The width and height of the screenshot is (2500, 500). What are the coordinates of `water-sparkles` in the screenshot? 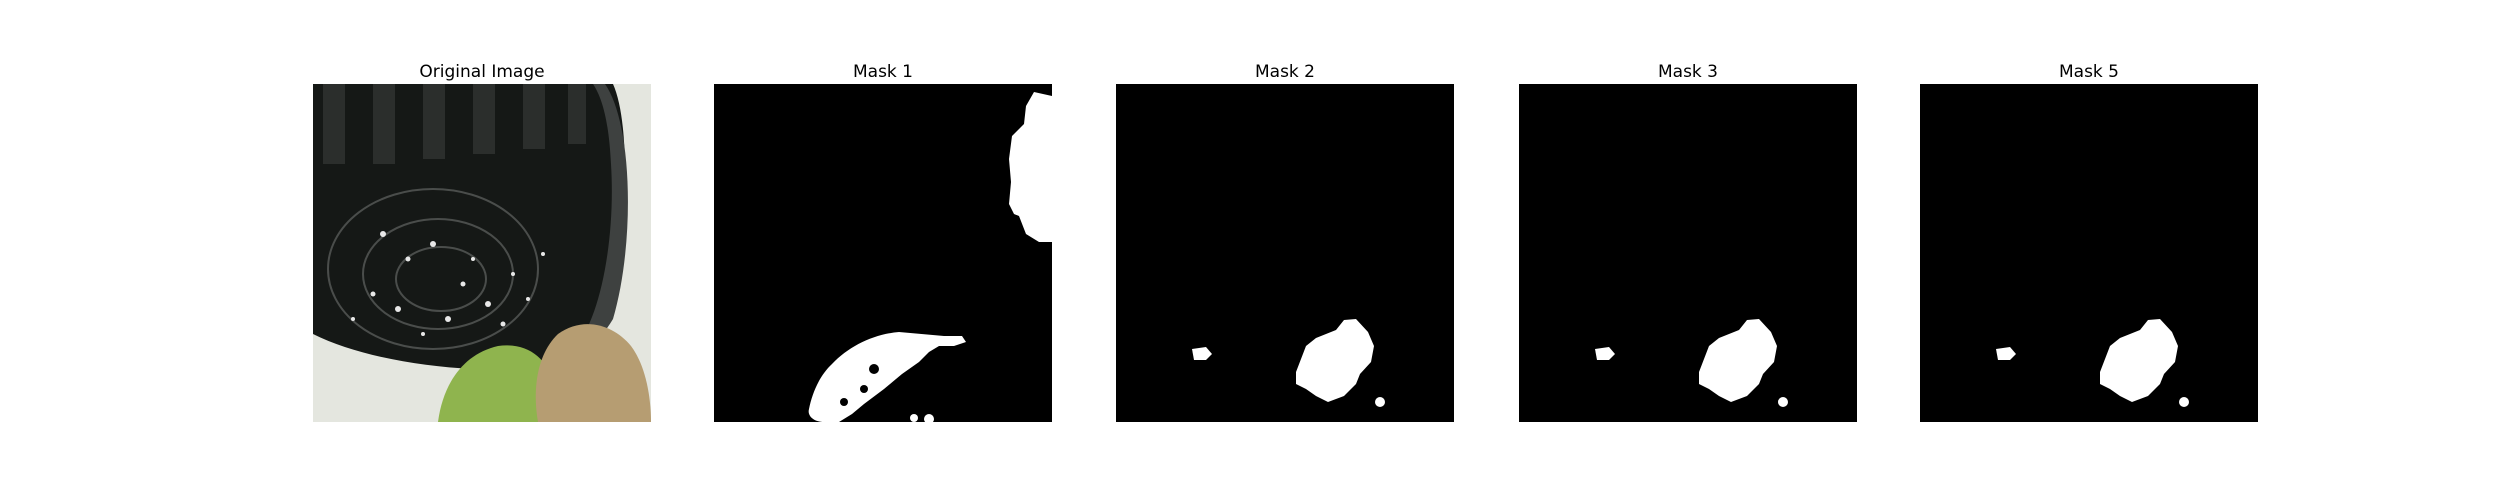 It's located at (448, 283).